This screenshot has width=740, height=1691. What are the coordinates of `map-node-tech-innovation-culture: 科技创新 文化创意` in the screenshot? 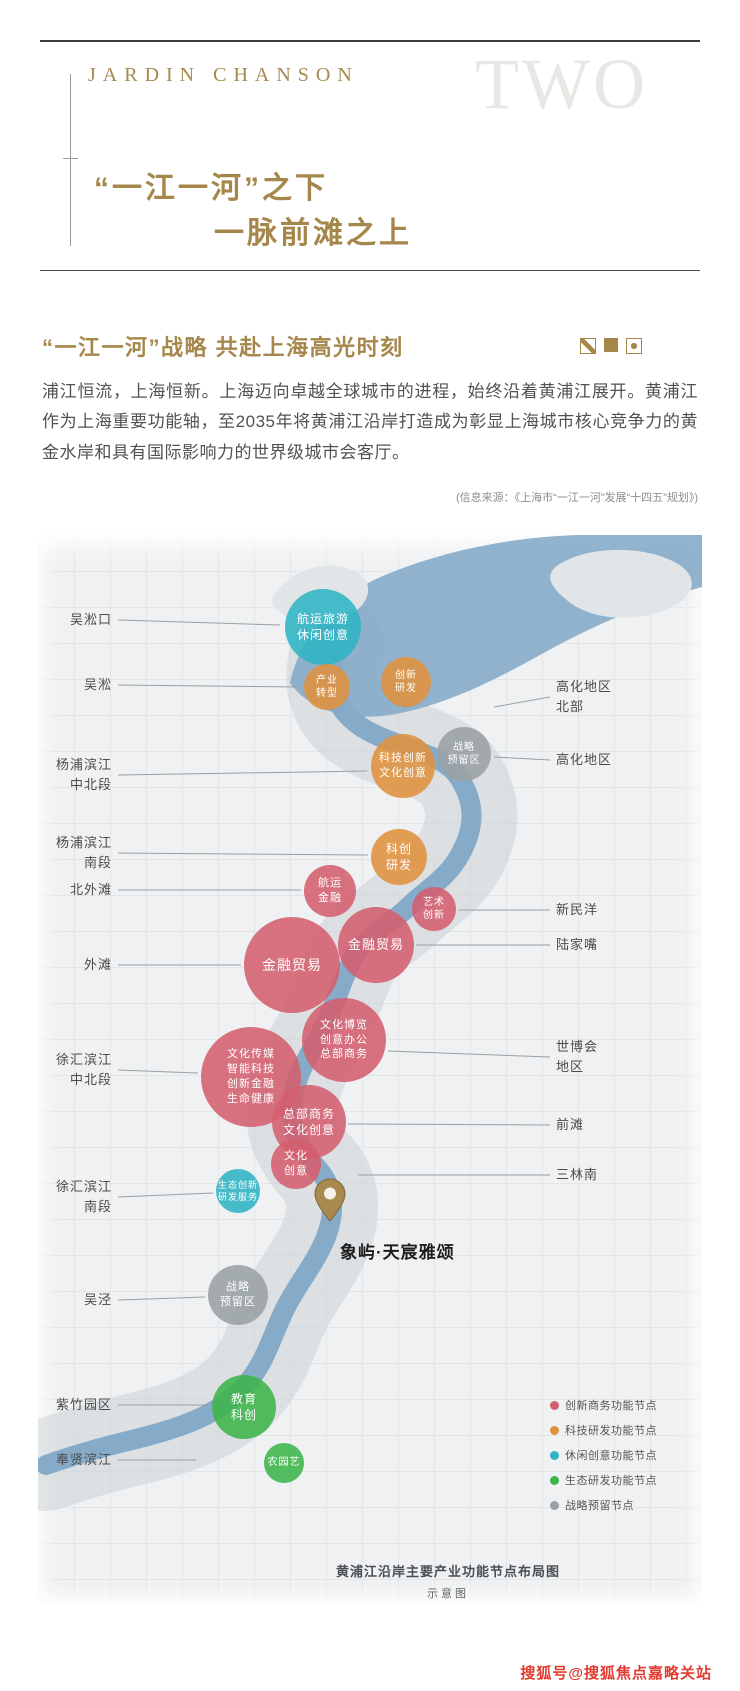 It's located at (403, 766).